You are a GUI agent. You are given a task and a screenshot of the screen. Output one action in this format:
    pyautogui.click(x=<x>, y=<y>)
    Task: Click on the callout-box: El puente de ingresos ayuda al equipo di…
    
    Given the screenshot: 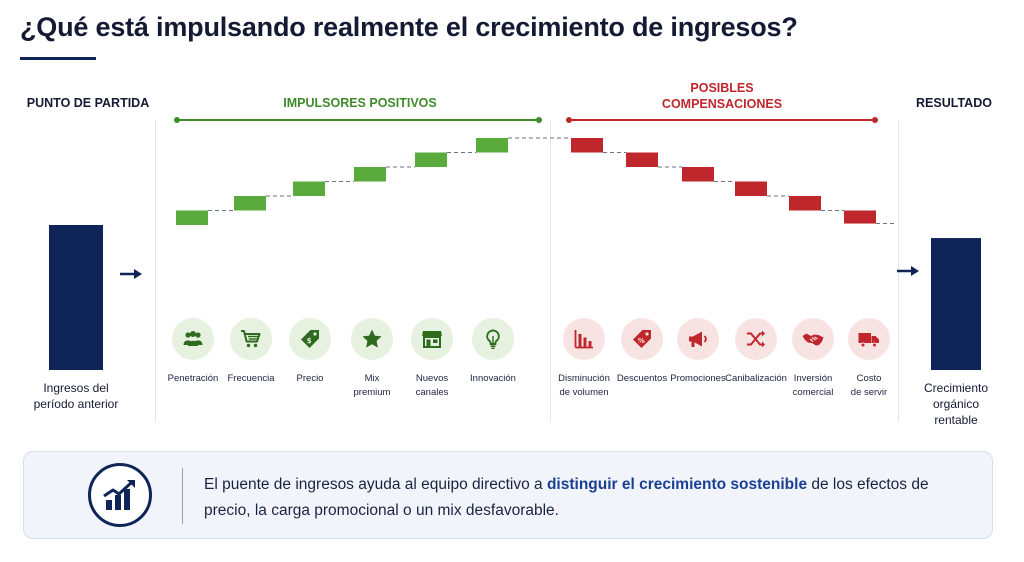 What is the action you would take?
    pyautogui.click(x=508, y=495)
    